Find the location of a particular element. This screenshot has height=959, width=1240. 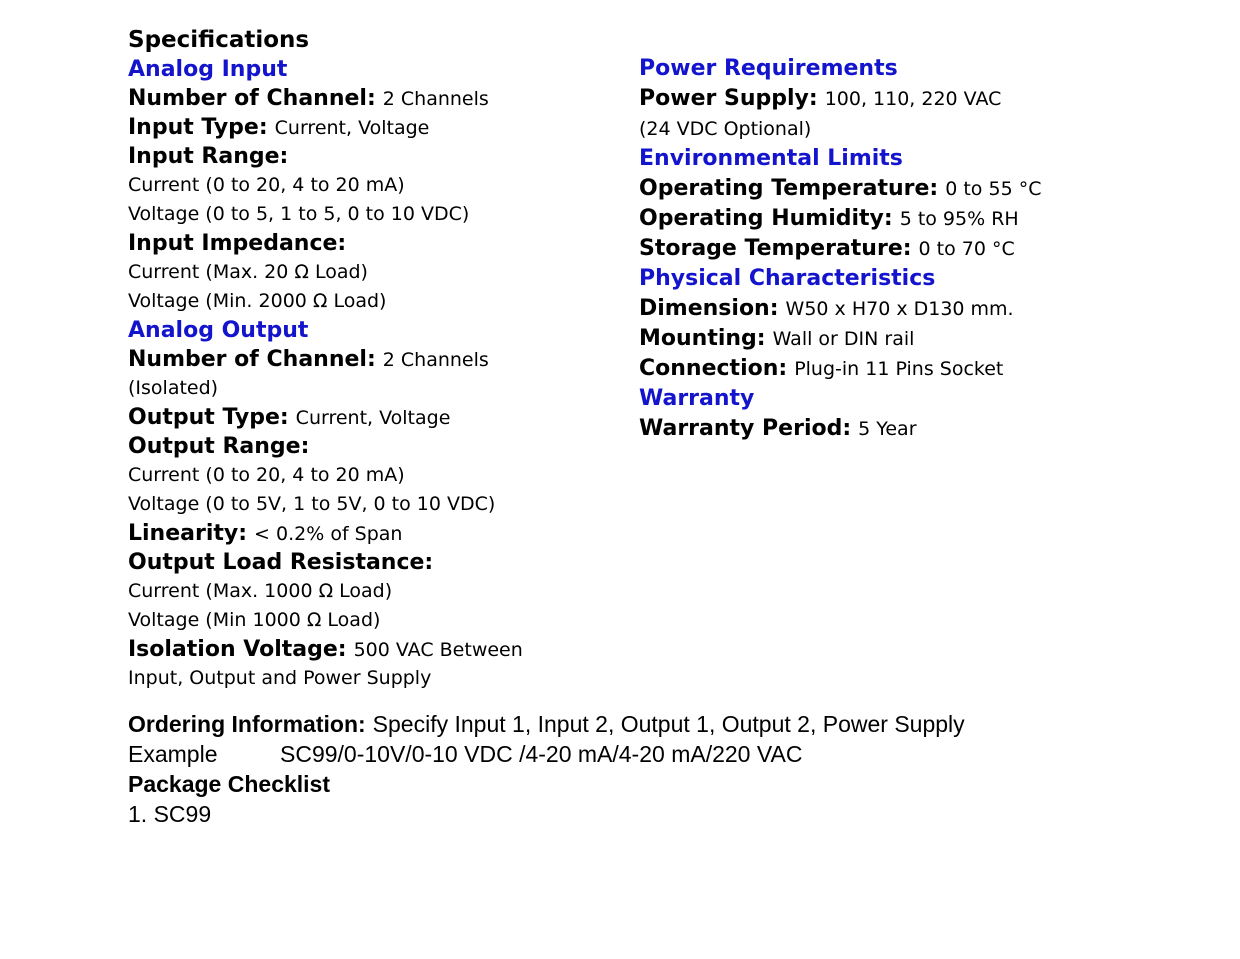

spec-line: Output Type: Current, Voltage is located at coordinates (325, 417).